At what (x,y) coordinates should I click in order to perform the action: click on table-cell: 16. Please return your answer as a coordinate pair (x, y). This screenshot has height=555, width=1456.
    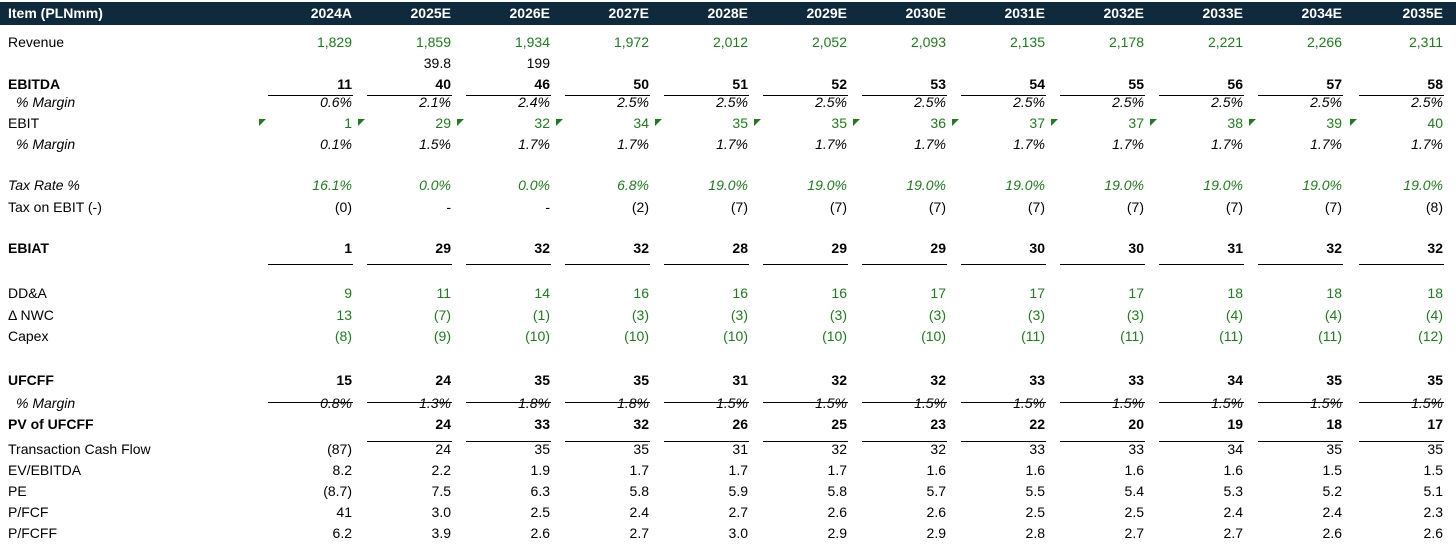
    Looking at the image, I should click on (740, 293).